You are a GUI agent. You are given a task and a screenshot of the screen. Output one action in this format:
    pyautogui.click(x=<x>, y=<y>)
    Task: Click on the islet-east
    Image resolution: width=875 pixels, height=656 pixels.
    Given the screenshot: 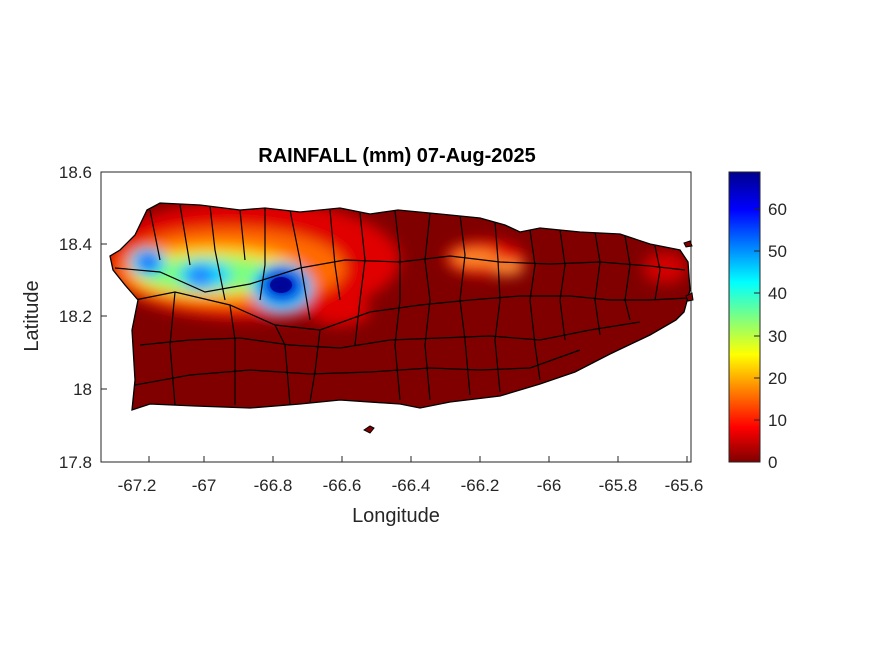 What is the action you would take?
    pyautogui.click(x=689, y=297)
    